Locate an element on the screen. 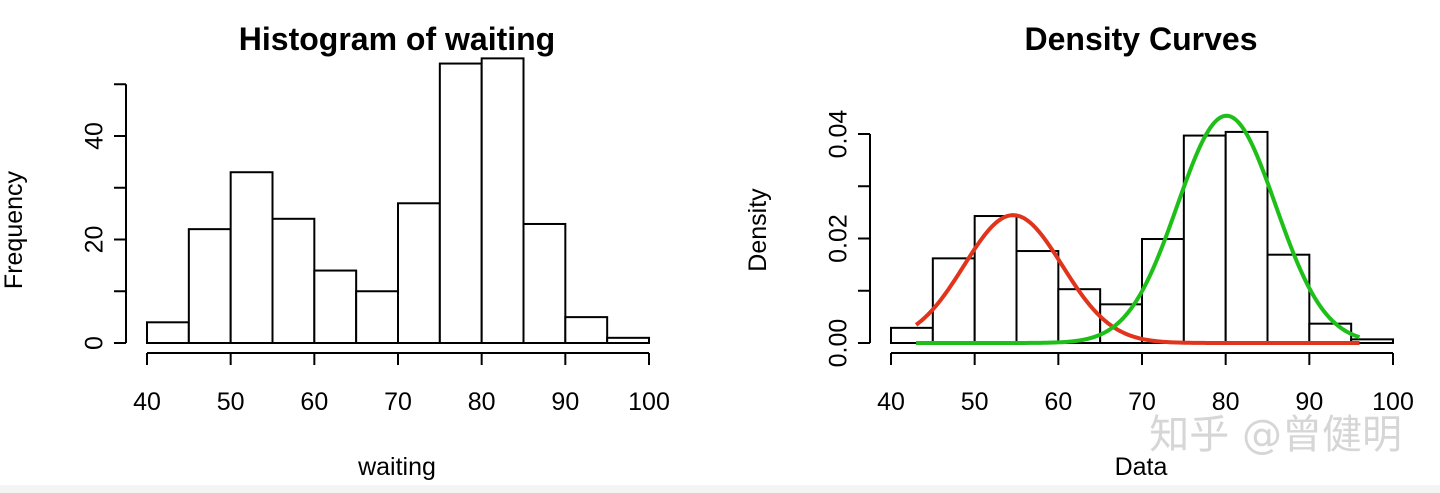  density-curves is located at coordinates (1137, 229).